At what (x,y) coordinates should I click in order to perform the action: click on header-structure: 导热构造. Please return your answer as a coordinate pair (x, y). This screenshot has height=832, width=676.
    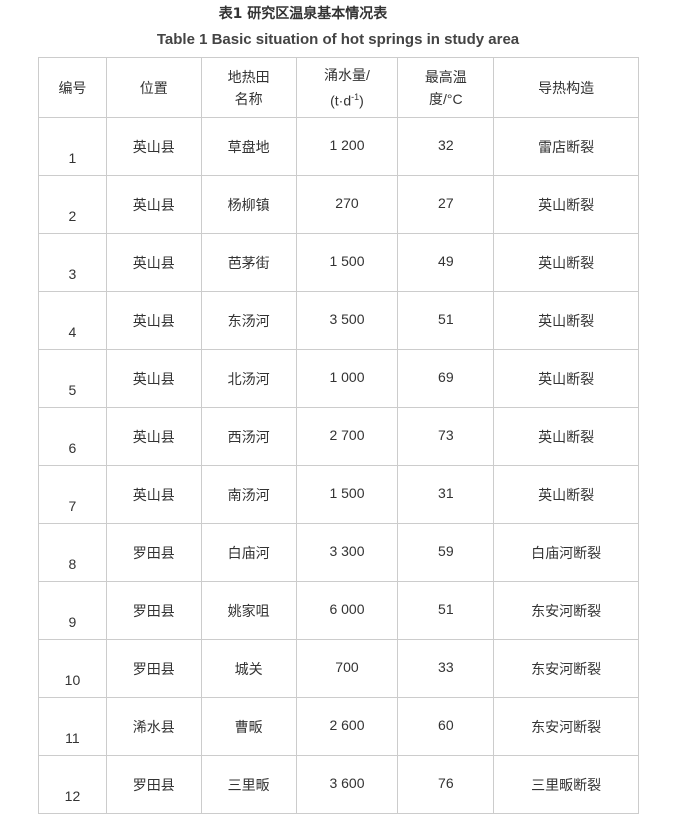
    Looking at the image, I should click on (566, 87).